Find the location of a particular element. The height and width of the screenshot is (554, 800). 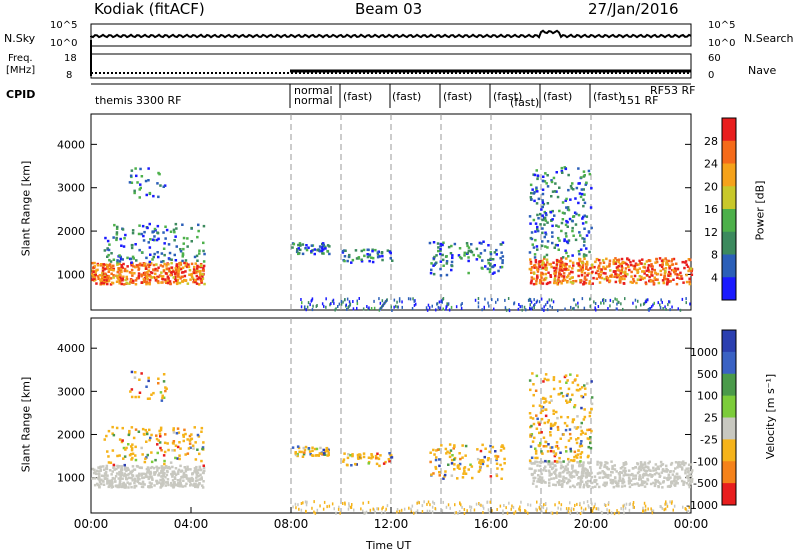

colorbar-tick-label: -100 is located at coordinates (705, 461).